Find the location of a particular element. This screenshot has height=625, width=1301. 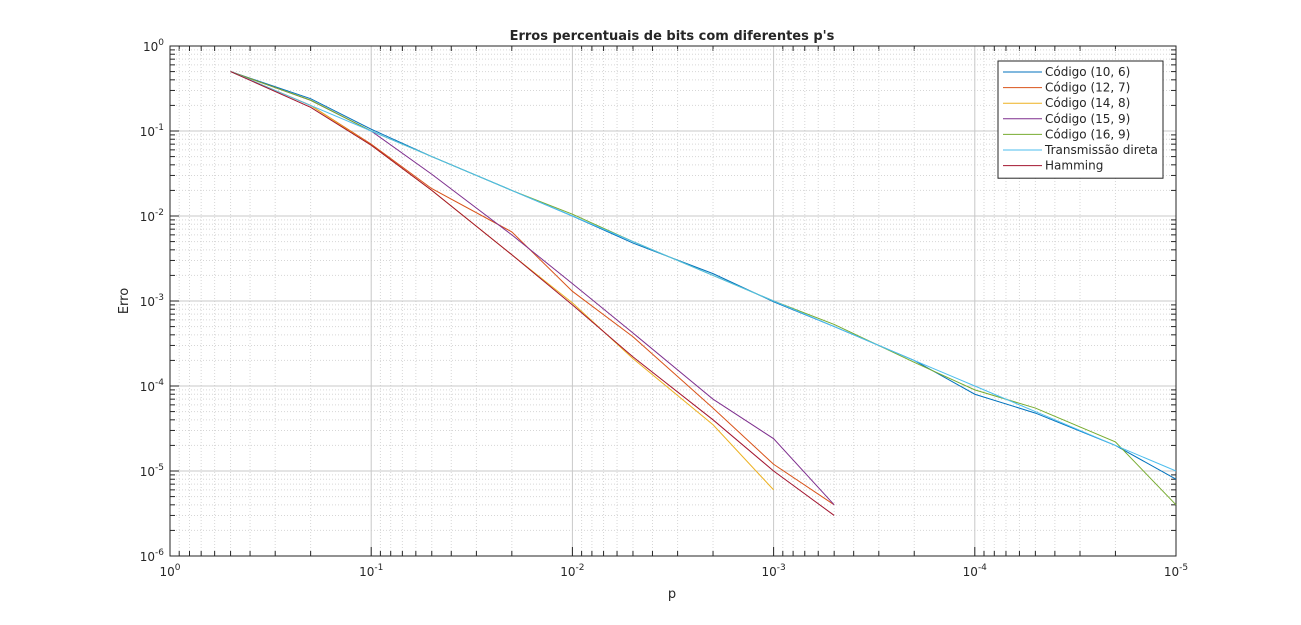

legend-label: Código (14, 8) is located at coordinates (1087, 103).